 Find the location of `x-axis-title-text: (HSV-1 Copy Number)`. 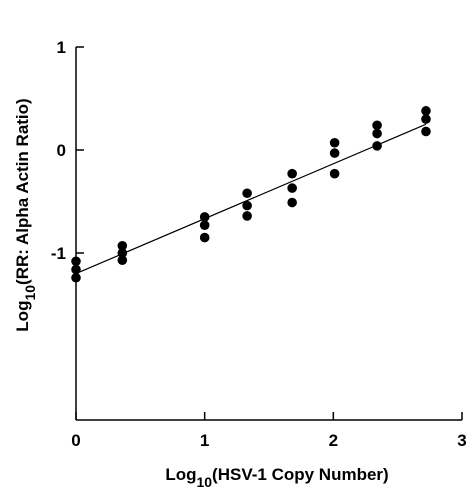

x-axis-title-text: (HSV-1 Copy Number) is located at coordinates (300, 474).